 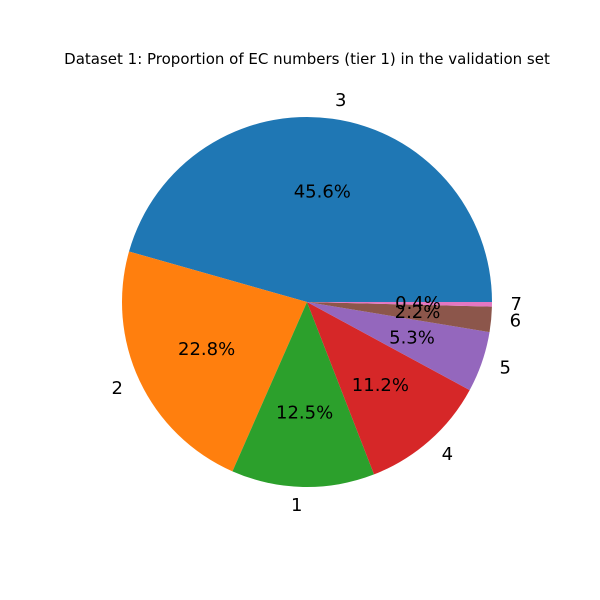 I want to click on category-label-2: 2, so click(x=116, y=388).